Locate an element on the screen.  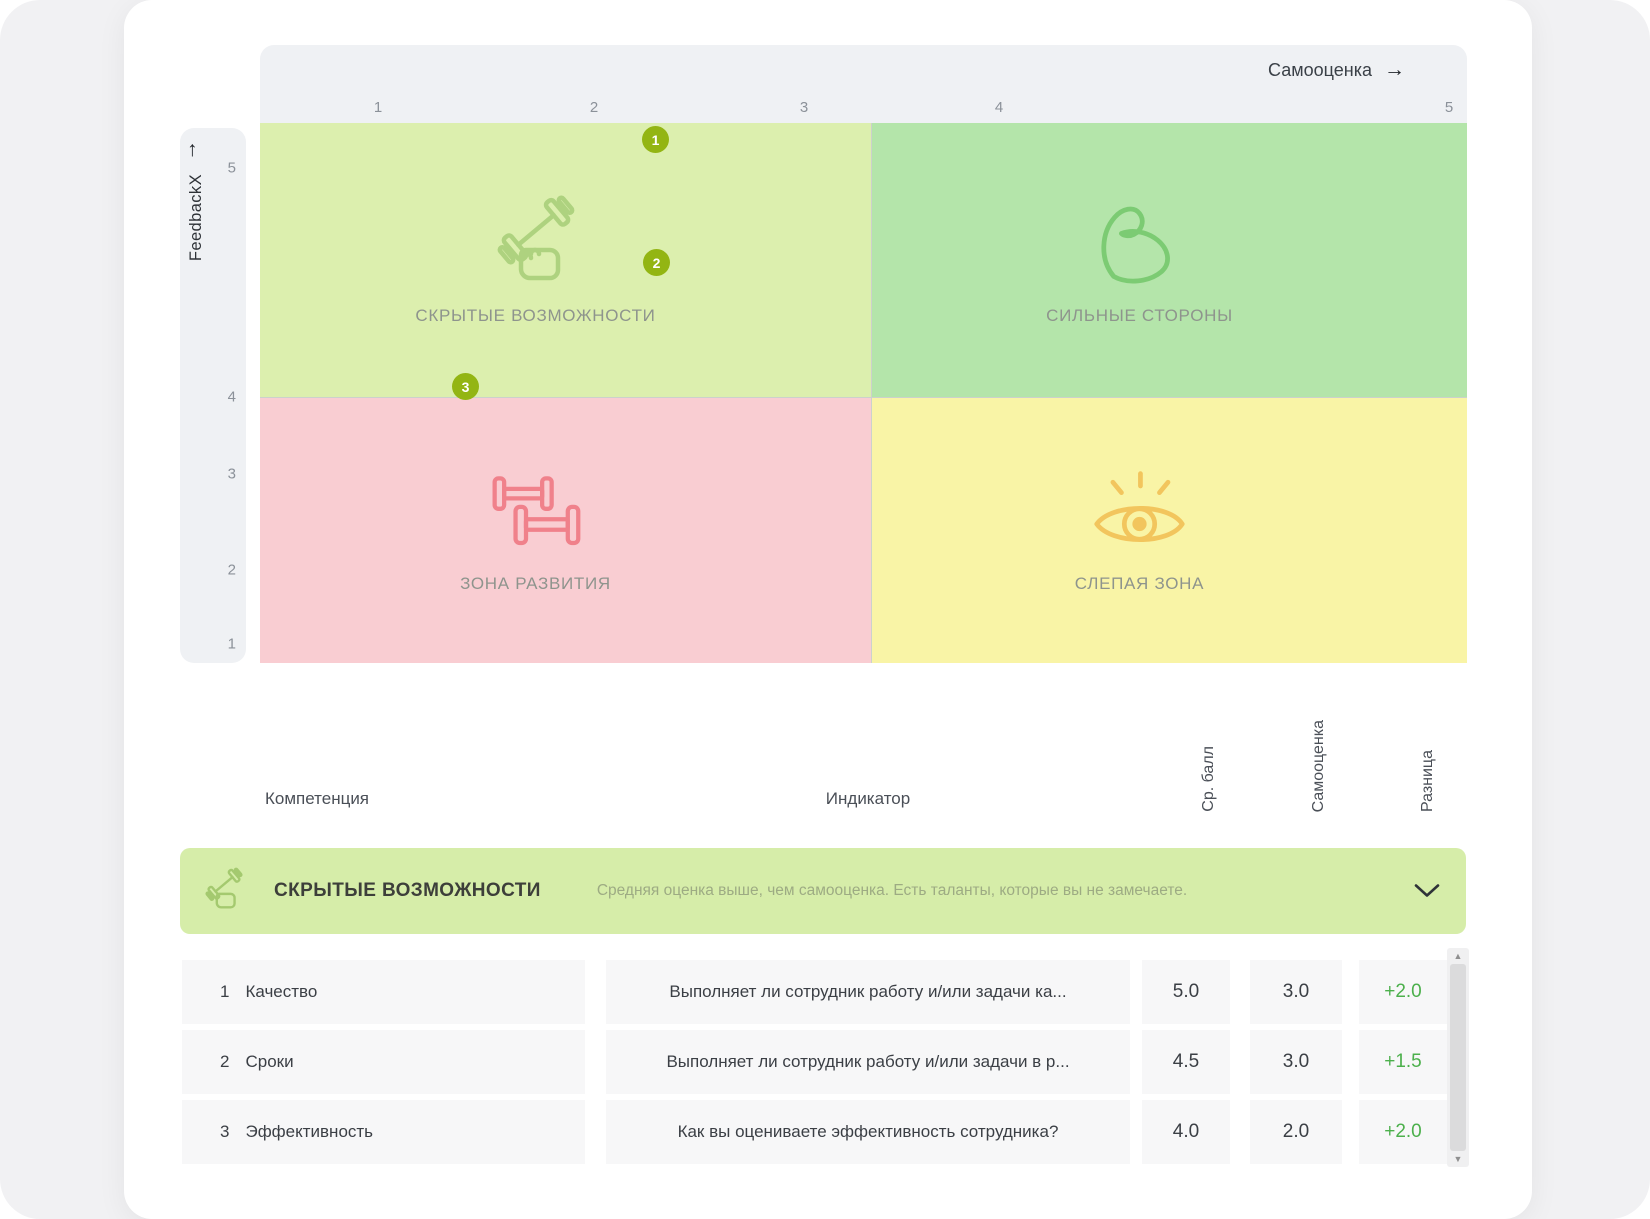
scroll-down-icon: ▼ is located at coordinates (1458, 1159).